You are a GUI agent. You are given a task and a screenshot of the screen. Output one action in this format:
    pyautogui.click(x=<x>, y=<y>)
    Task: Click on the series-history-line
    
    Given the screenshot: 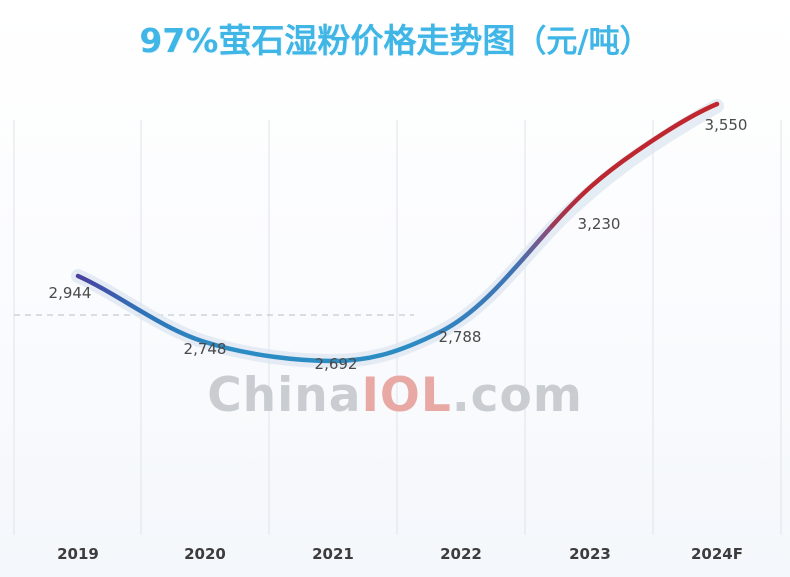 What is the action you would take?
    pyautogui.click(x=315, y=293)
    